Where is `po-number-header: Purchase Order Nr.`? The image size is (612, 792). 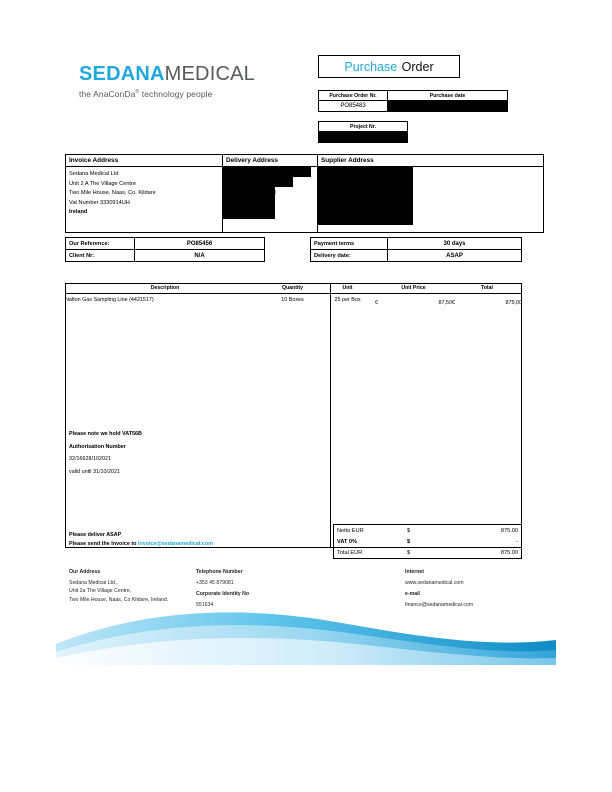 po-number-header: Purchase Order Nr. is located at coordinates (353, 95).